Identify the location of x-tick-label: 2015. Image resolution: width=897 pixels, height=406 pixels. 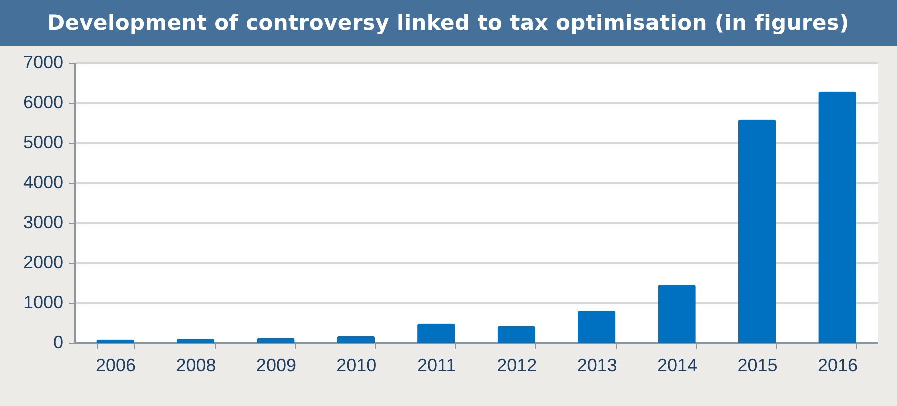
(758, 366).